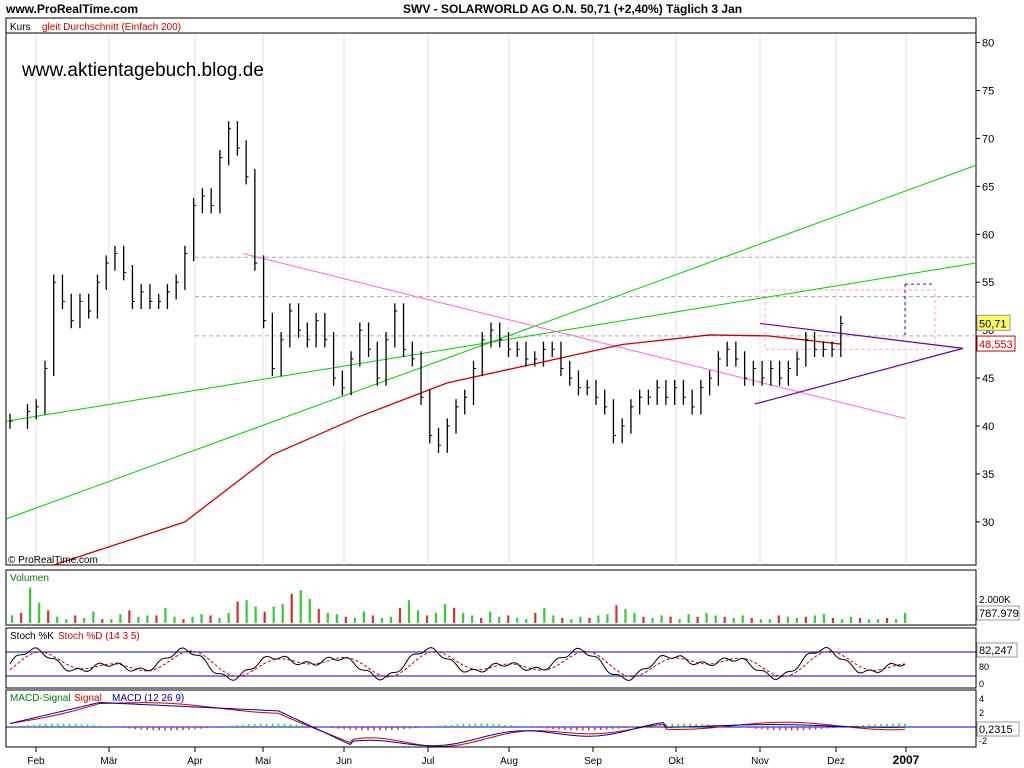  What do you see at coordinates (344, 761) in the screenshot?
I see `x-tick-label: Jun` at bounding box center [344, 761].